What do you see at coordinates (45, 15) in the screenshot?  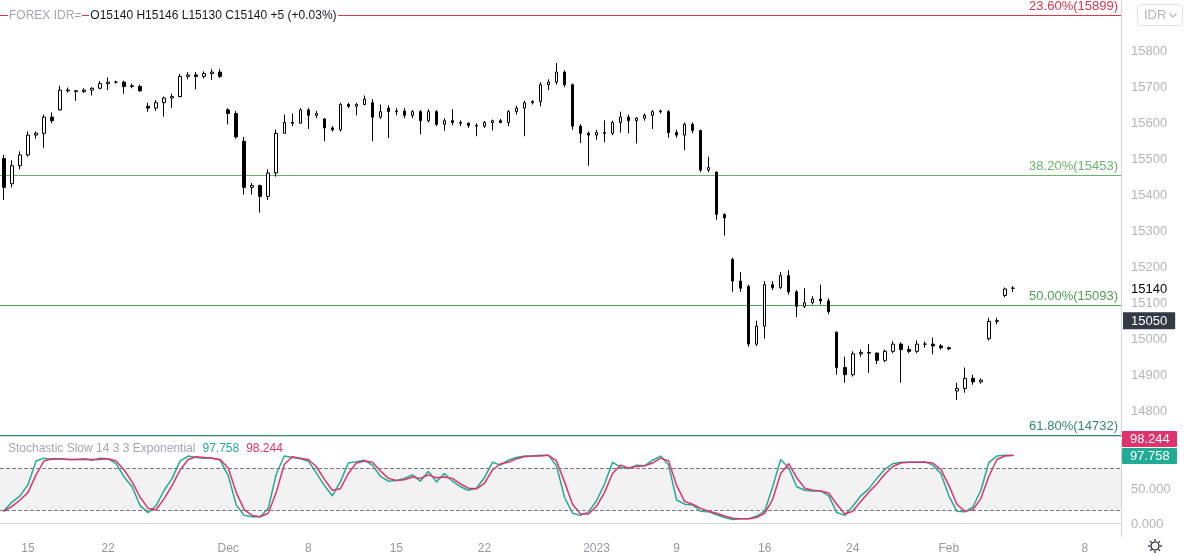 I see `text: FOREX IDR=` at bounding box center [45, 15].